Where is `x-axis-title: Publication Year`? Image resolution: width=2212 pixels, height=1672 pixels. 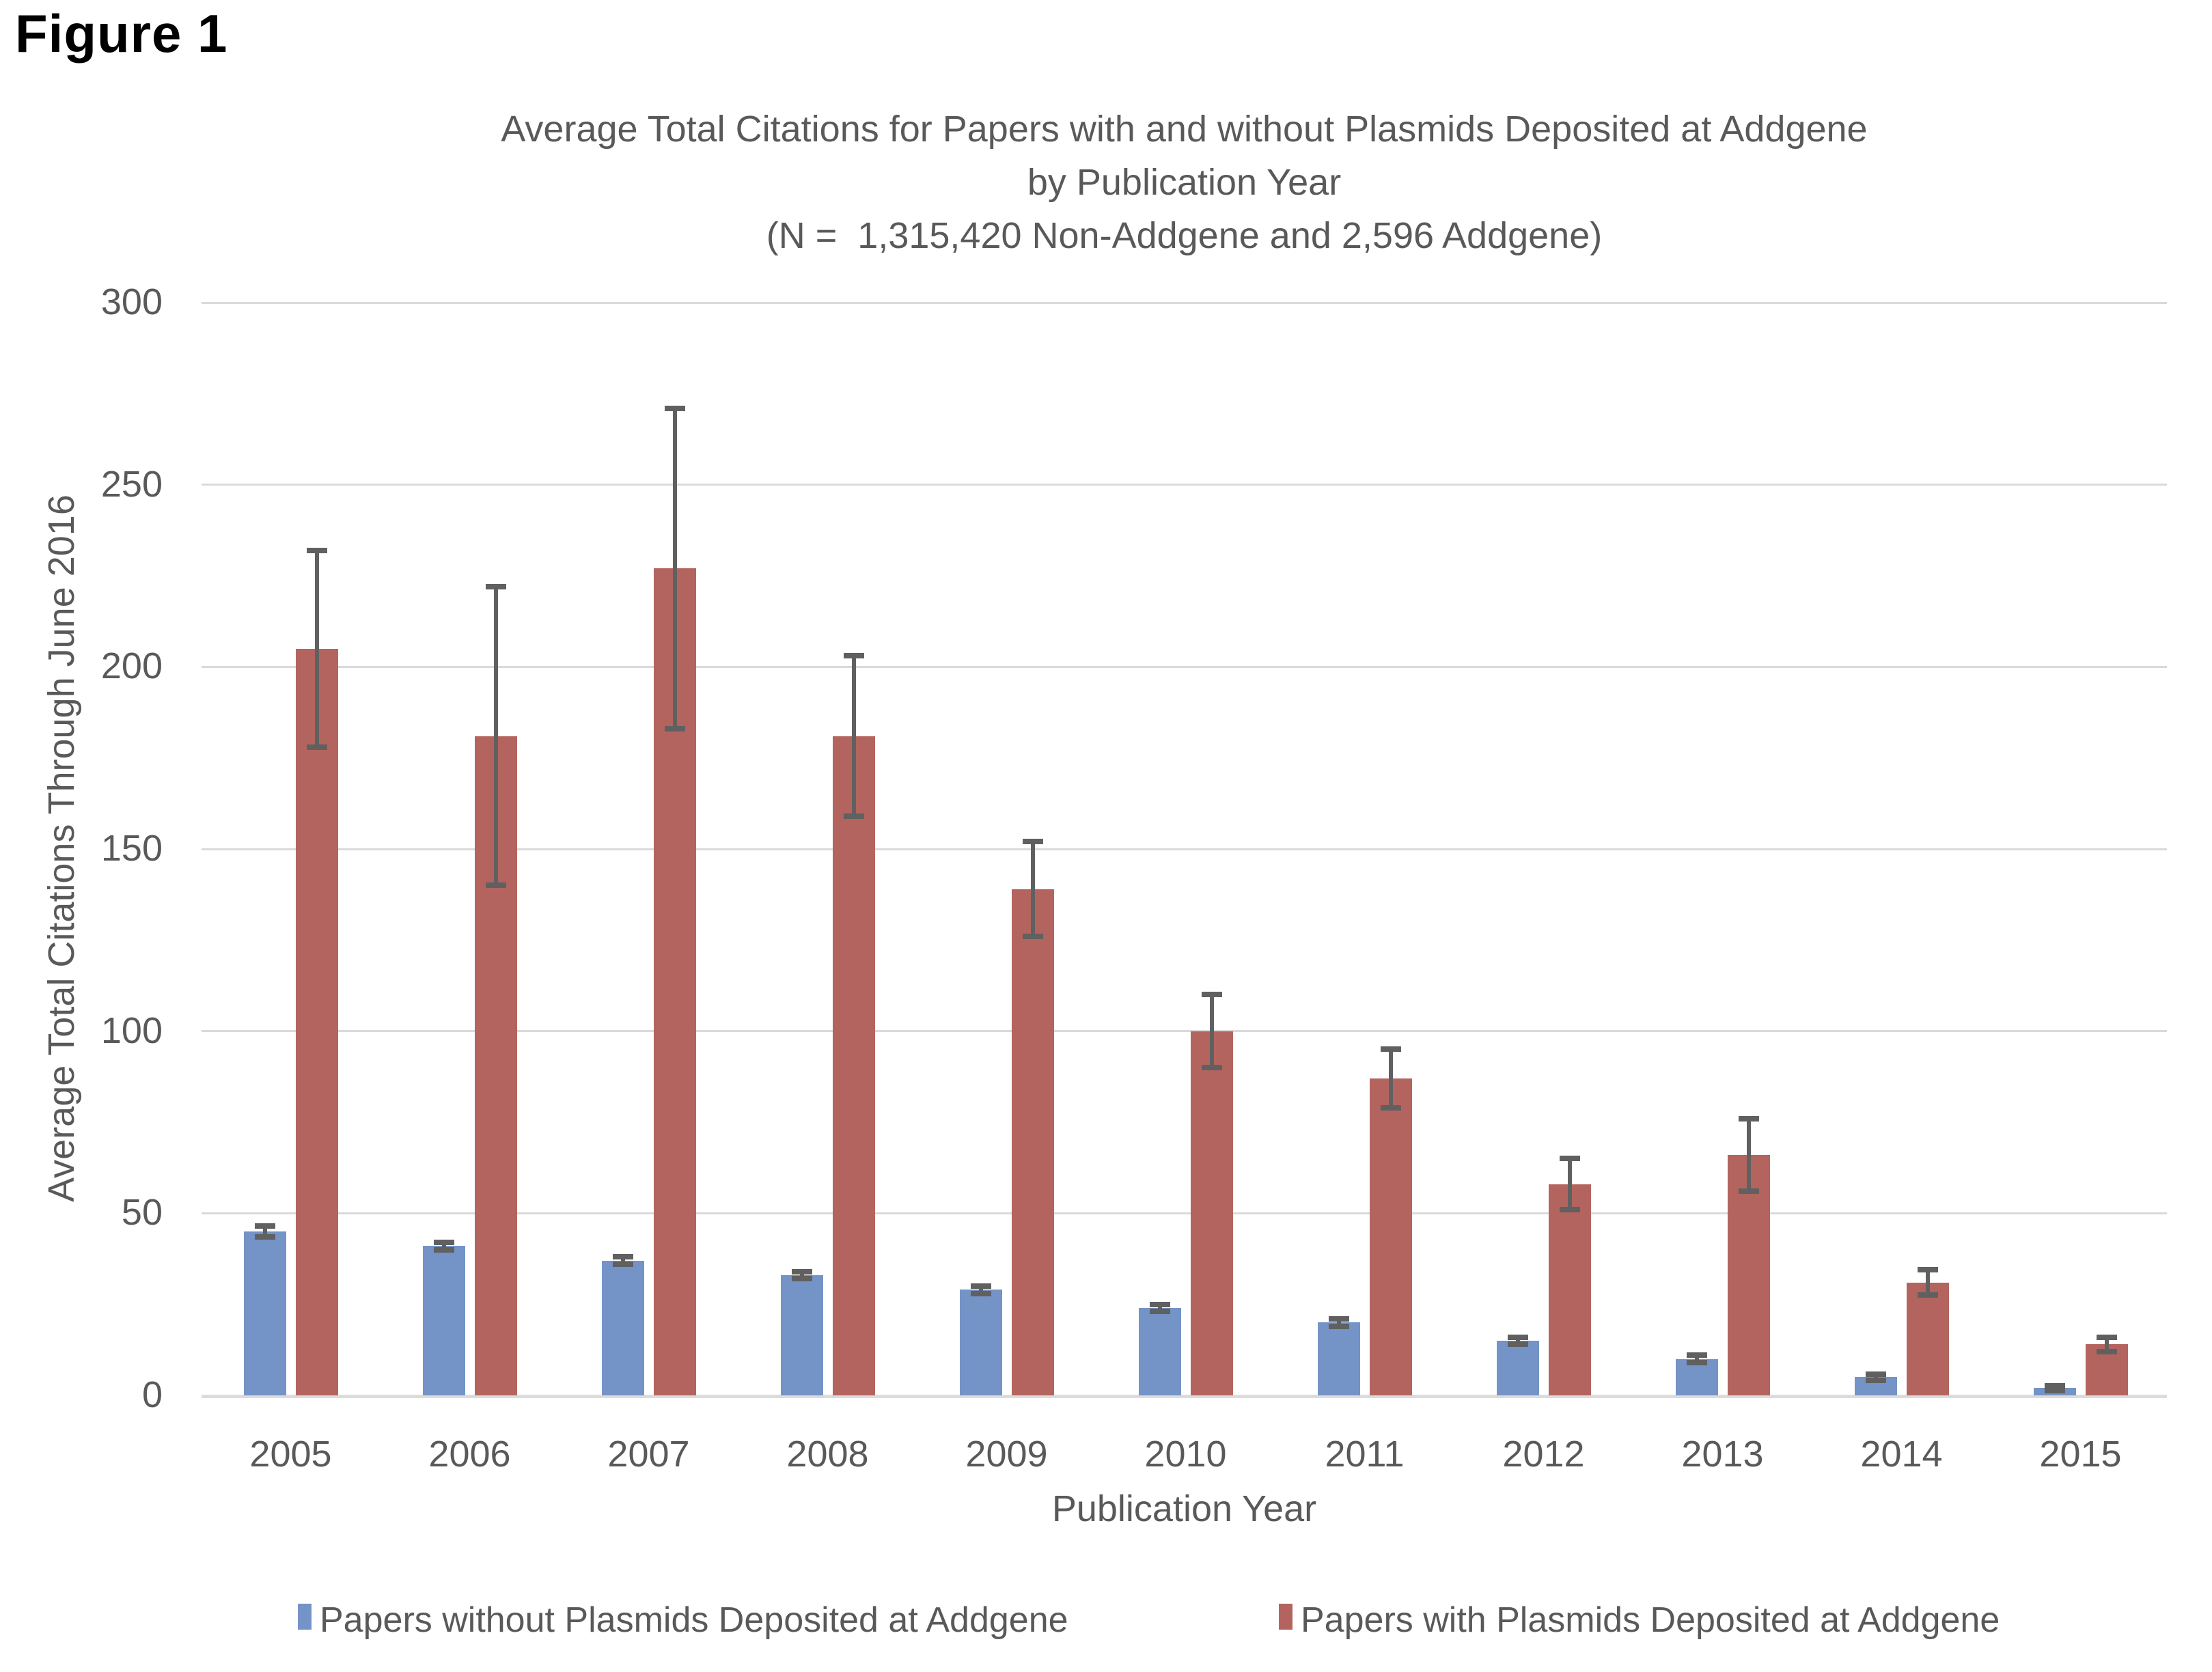
x-axis-title: Publication Year is located at coordinates (1184, 1508).